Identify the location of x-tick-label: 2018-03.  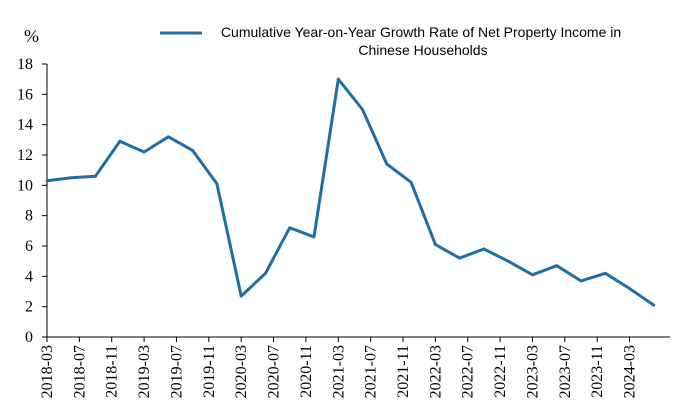
(47, 371).